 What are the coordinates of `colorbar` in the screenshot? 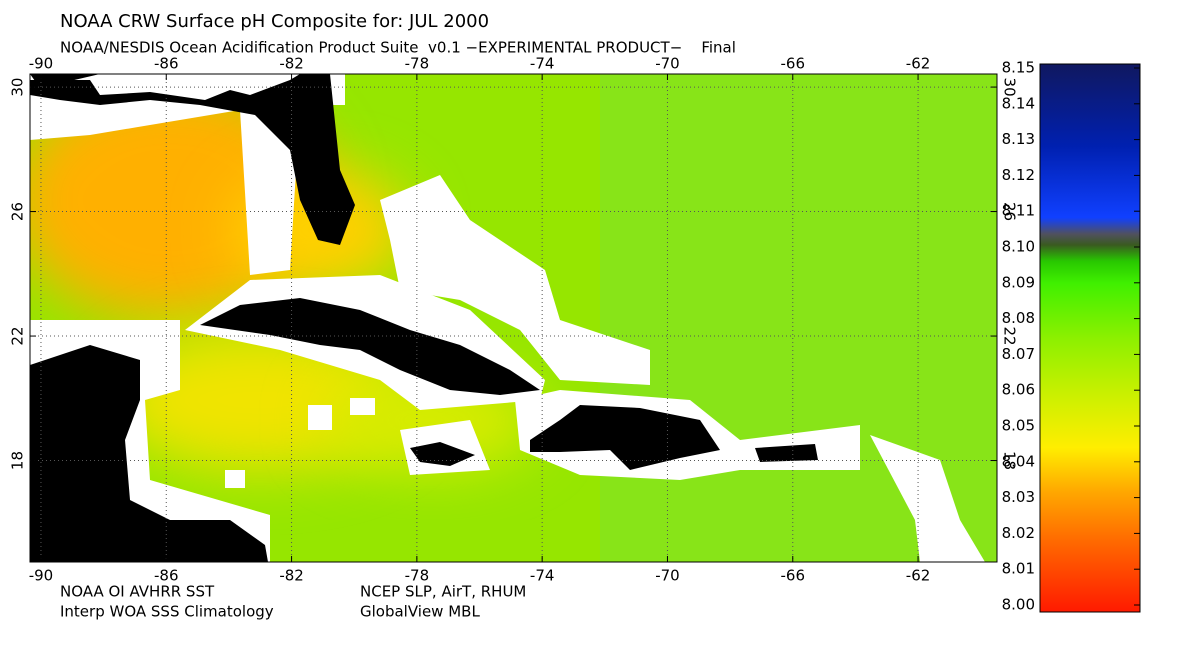 It's located at (1090, 338).